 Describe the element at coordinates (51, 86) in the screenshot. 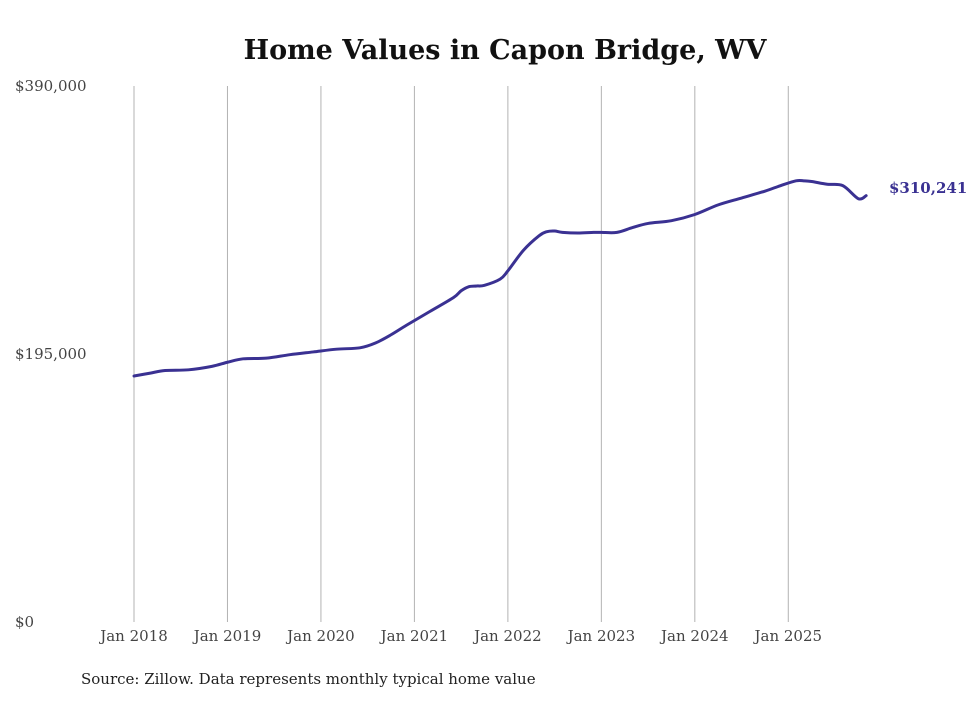

I see `y-tick-label: $390,000` at that location.